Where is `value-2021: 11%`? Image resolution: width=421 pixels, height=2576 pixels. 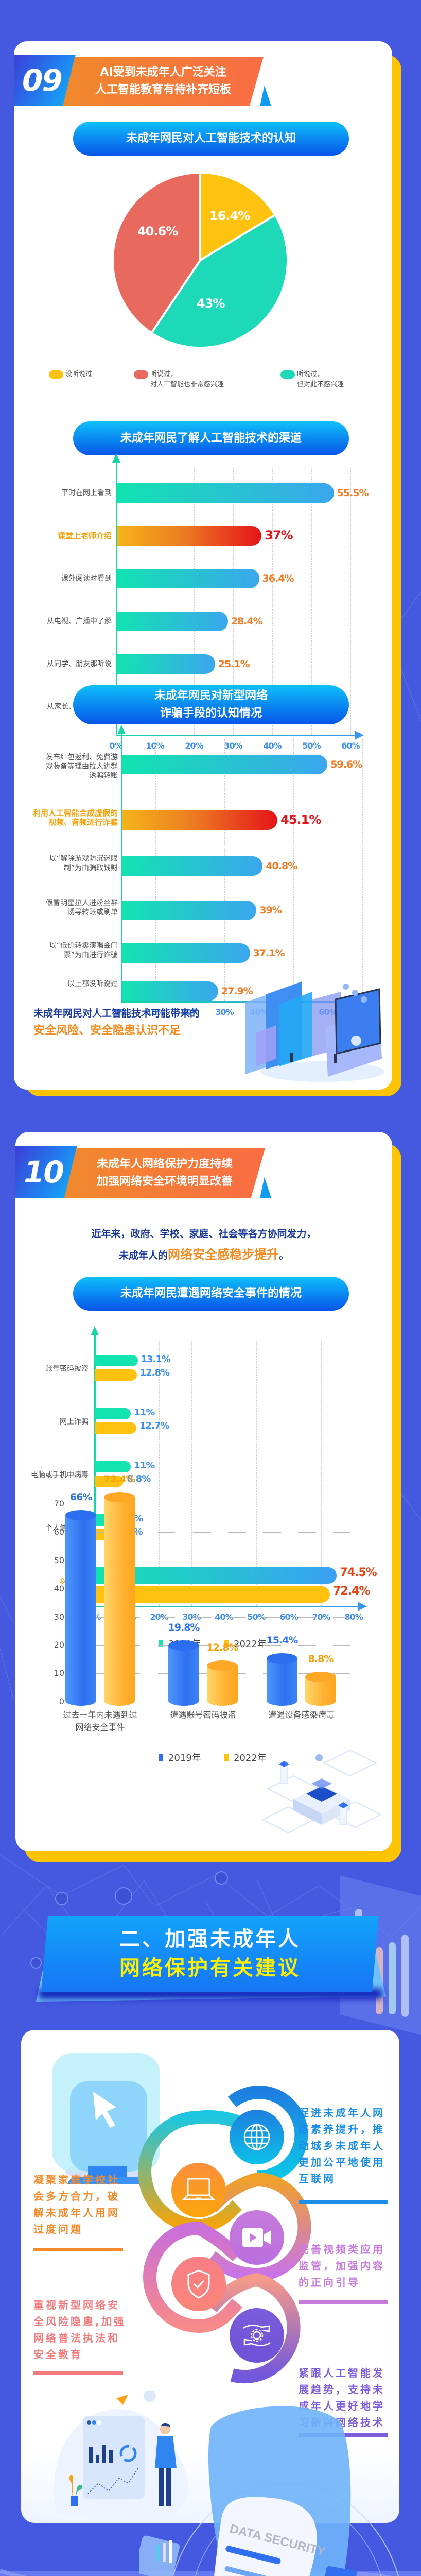 value-2021: 11% is located at coordinates (144, 1413).